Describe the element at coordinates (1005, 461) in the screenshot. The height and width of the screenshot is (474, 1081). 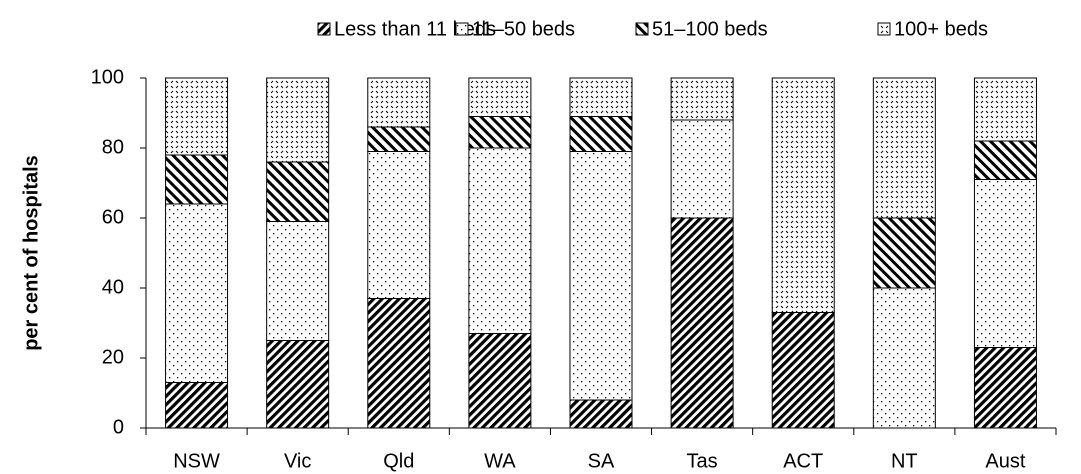
I see `x-tick-label: Aust` at that location.